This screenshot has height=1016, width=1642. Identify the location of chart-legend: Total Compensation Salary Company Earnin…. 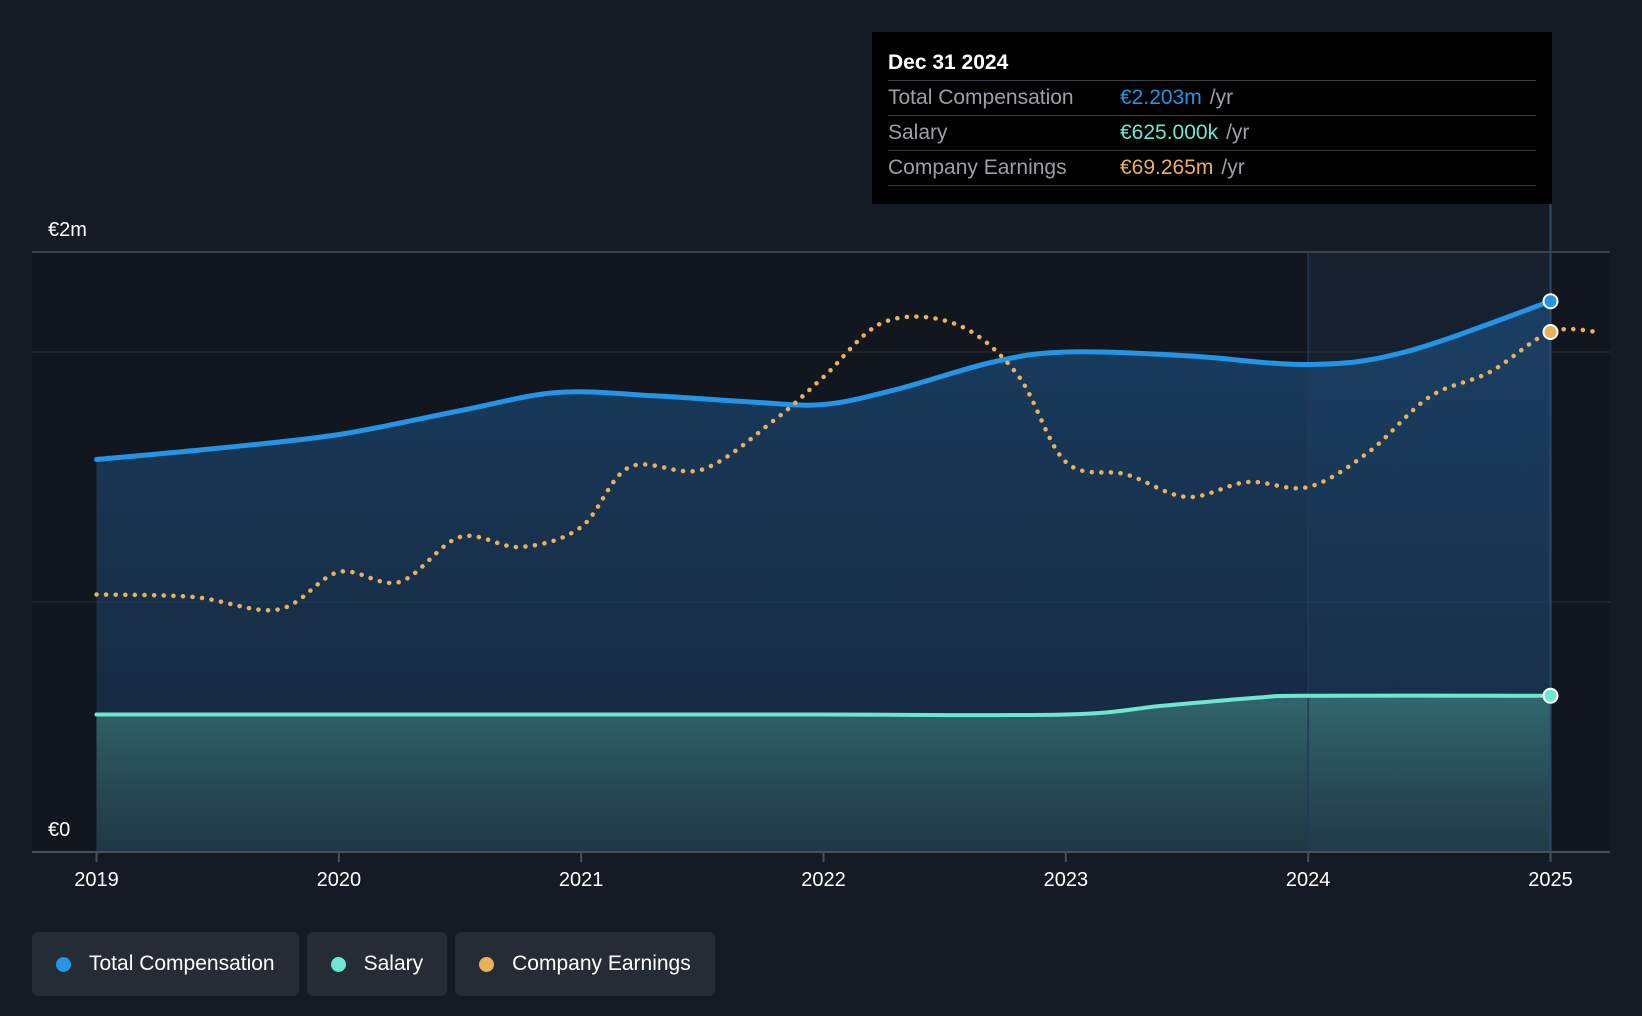
(373, 964).